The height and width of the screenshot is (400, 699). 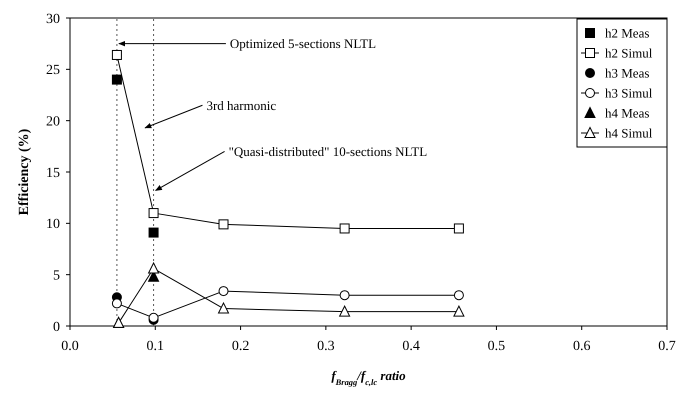 What do you see at coordinates (56, 327) in the screenshot?
I see `y-tick-label: 0` at bounding box center [56, 327].